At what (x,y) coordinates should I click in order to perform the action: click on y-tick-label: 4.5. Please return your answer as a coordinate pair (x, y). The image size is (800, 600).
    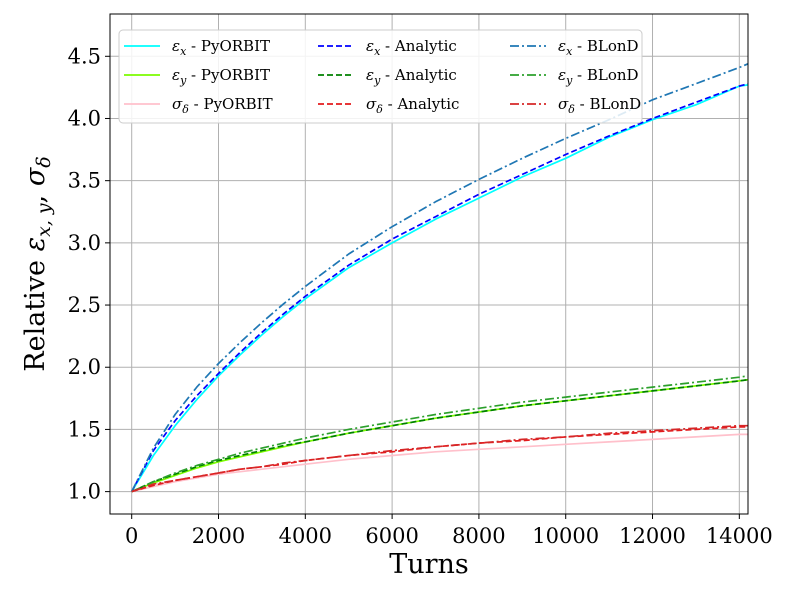
    Looking at the image, I should click on (84, 56).